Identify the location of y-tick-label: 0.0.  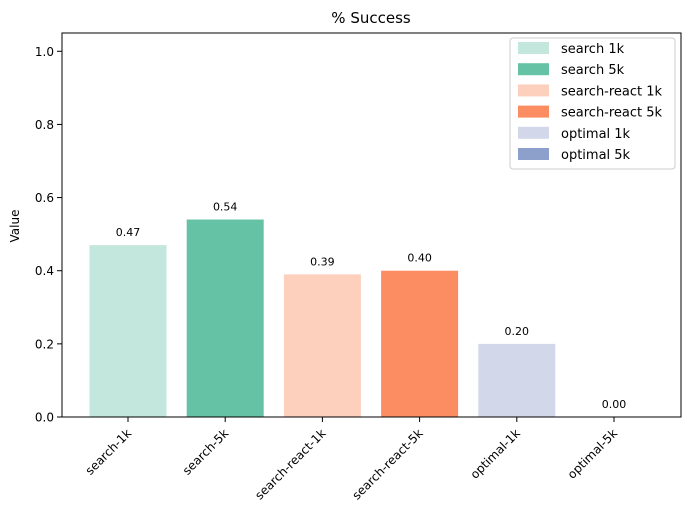
(44, 418).